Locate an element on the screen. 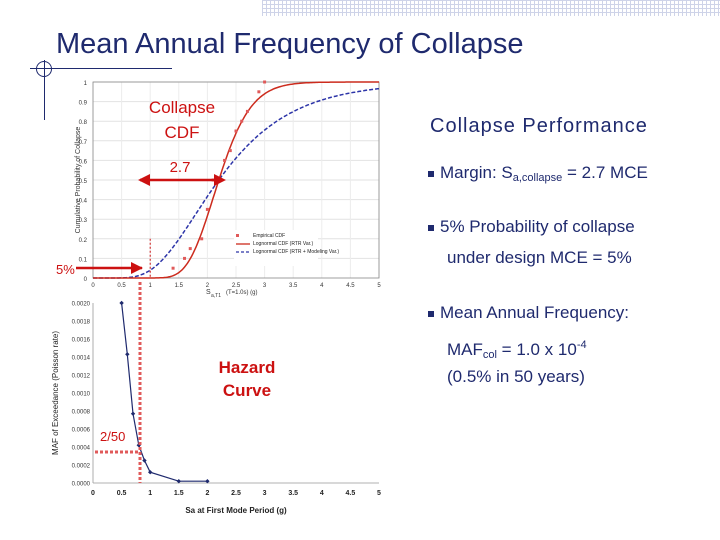 The image size is (720, 540). cdf-y-tick-label: 0.3 is located at coordinates (83, 221).